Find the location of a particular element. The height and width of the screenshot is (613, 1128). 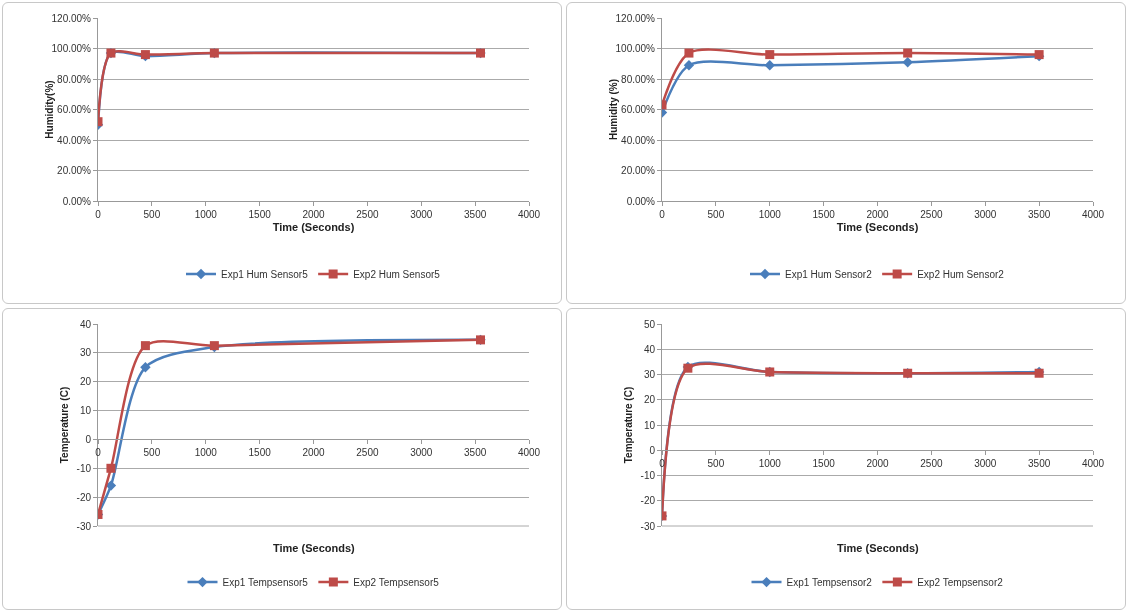

y-axis-title: Humidity (%) is located at coordinates (614, 109).